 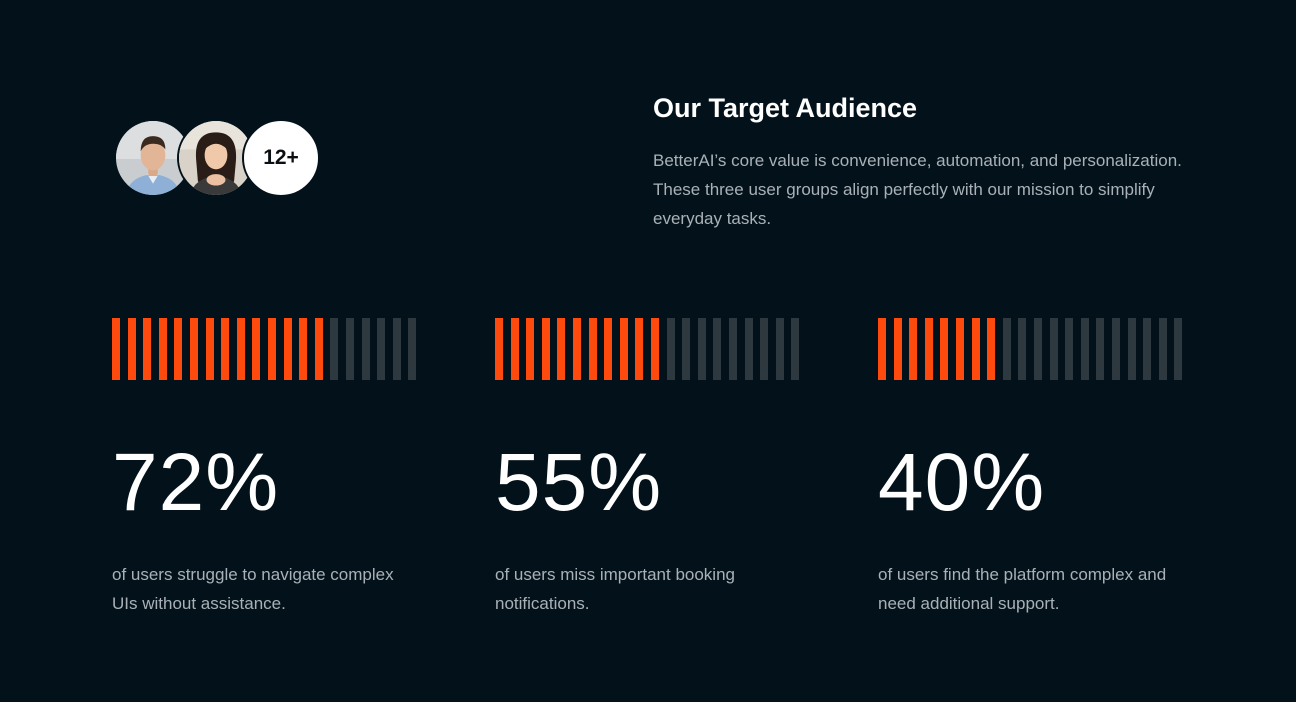 I want to click on section-title: Our Target Audience, so click(x=785, y=108).